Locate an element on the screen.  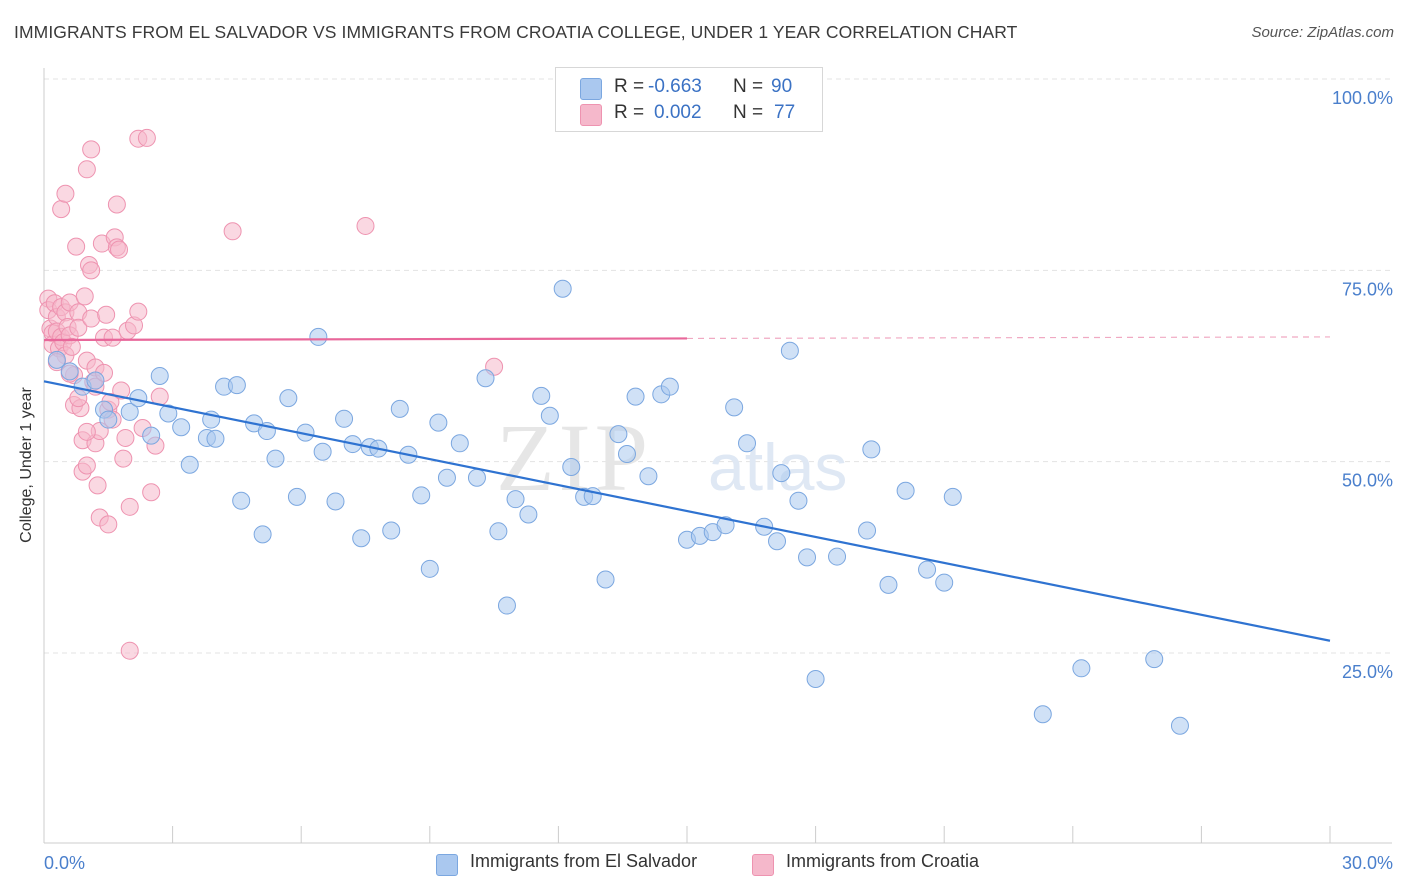
y-tick-label: 75.0% is located at coordinates (1367, 289).